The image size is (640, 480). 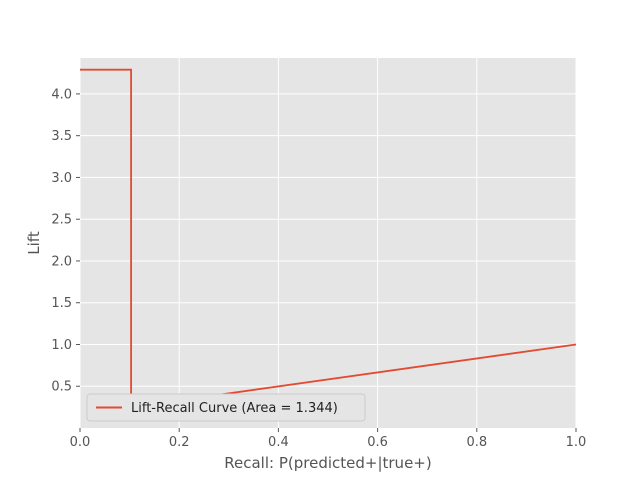 I want to click on legend-label: Lift-Recall Curve (Area = 1.344), so click(x=234, y=408).